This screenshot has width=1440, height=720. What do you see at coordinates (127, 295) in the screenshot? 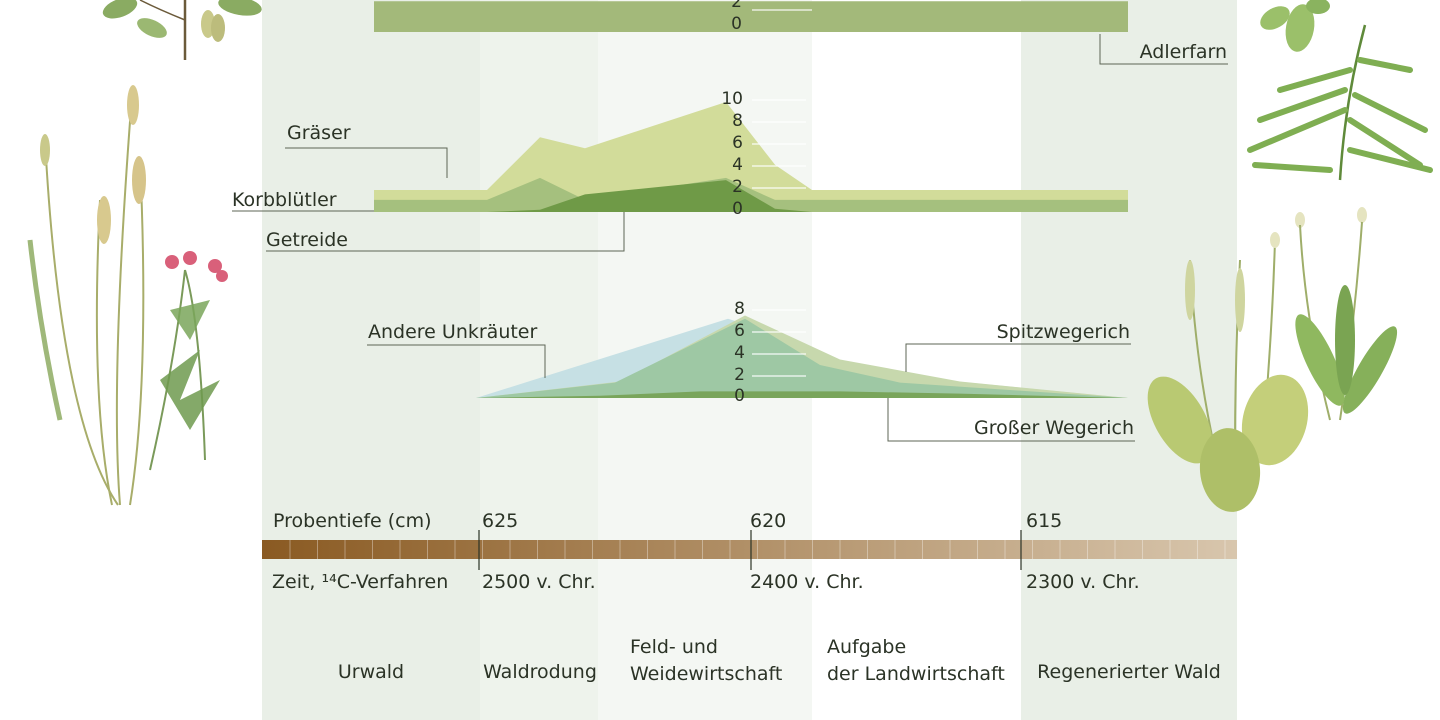
I see `grasses-and-thistle-illustration` at bounding box center [127, 295].